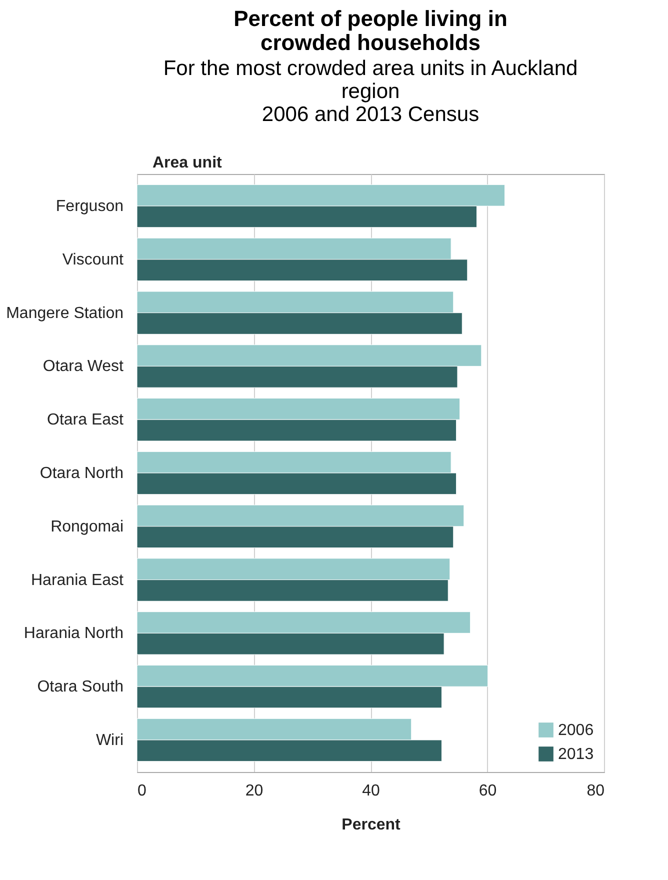  Describe the element at coordinates (93, 259) in the screenshot. I see `y-tick-label: Viscount` at that location.